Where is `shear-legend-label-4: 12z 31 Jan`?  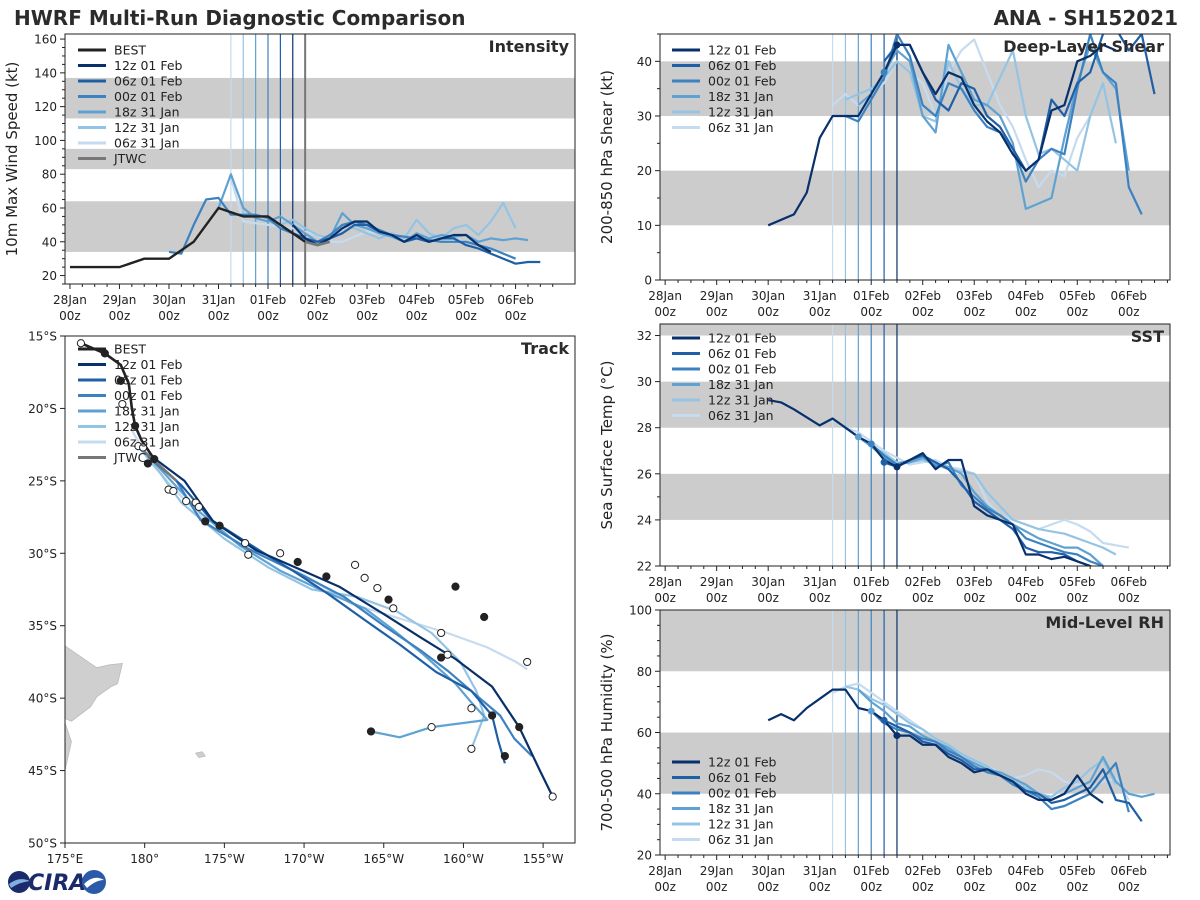
shear-legend-label-4: 12z 31 Jan is located at coordinates (741, 112).